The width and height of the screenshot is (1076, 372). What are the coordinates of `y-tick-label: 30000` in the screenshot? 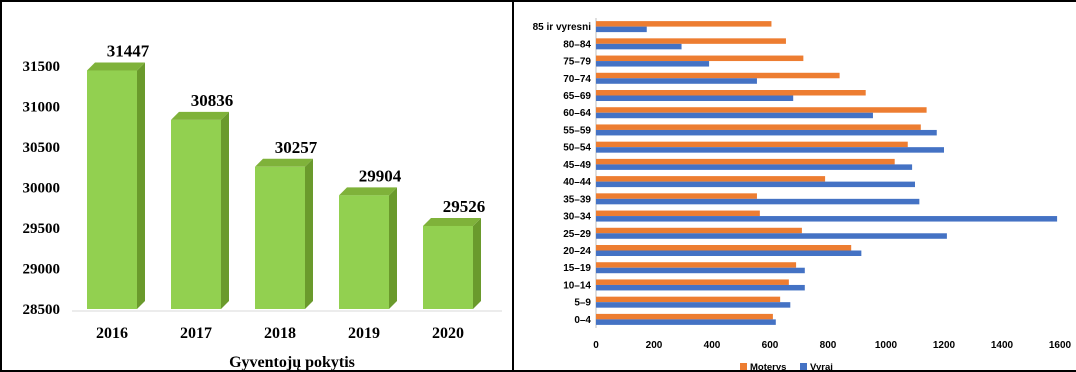 It's located at (42, 189).